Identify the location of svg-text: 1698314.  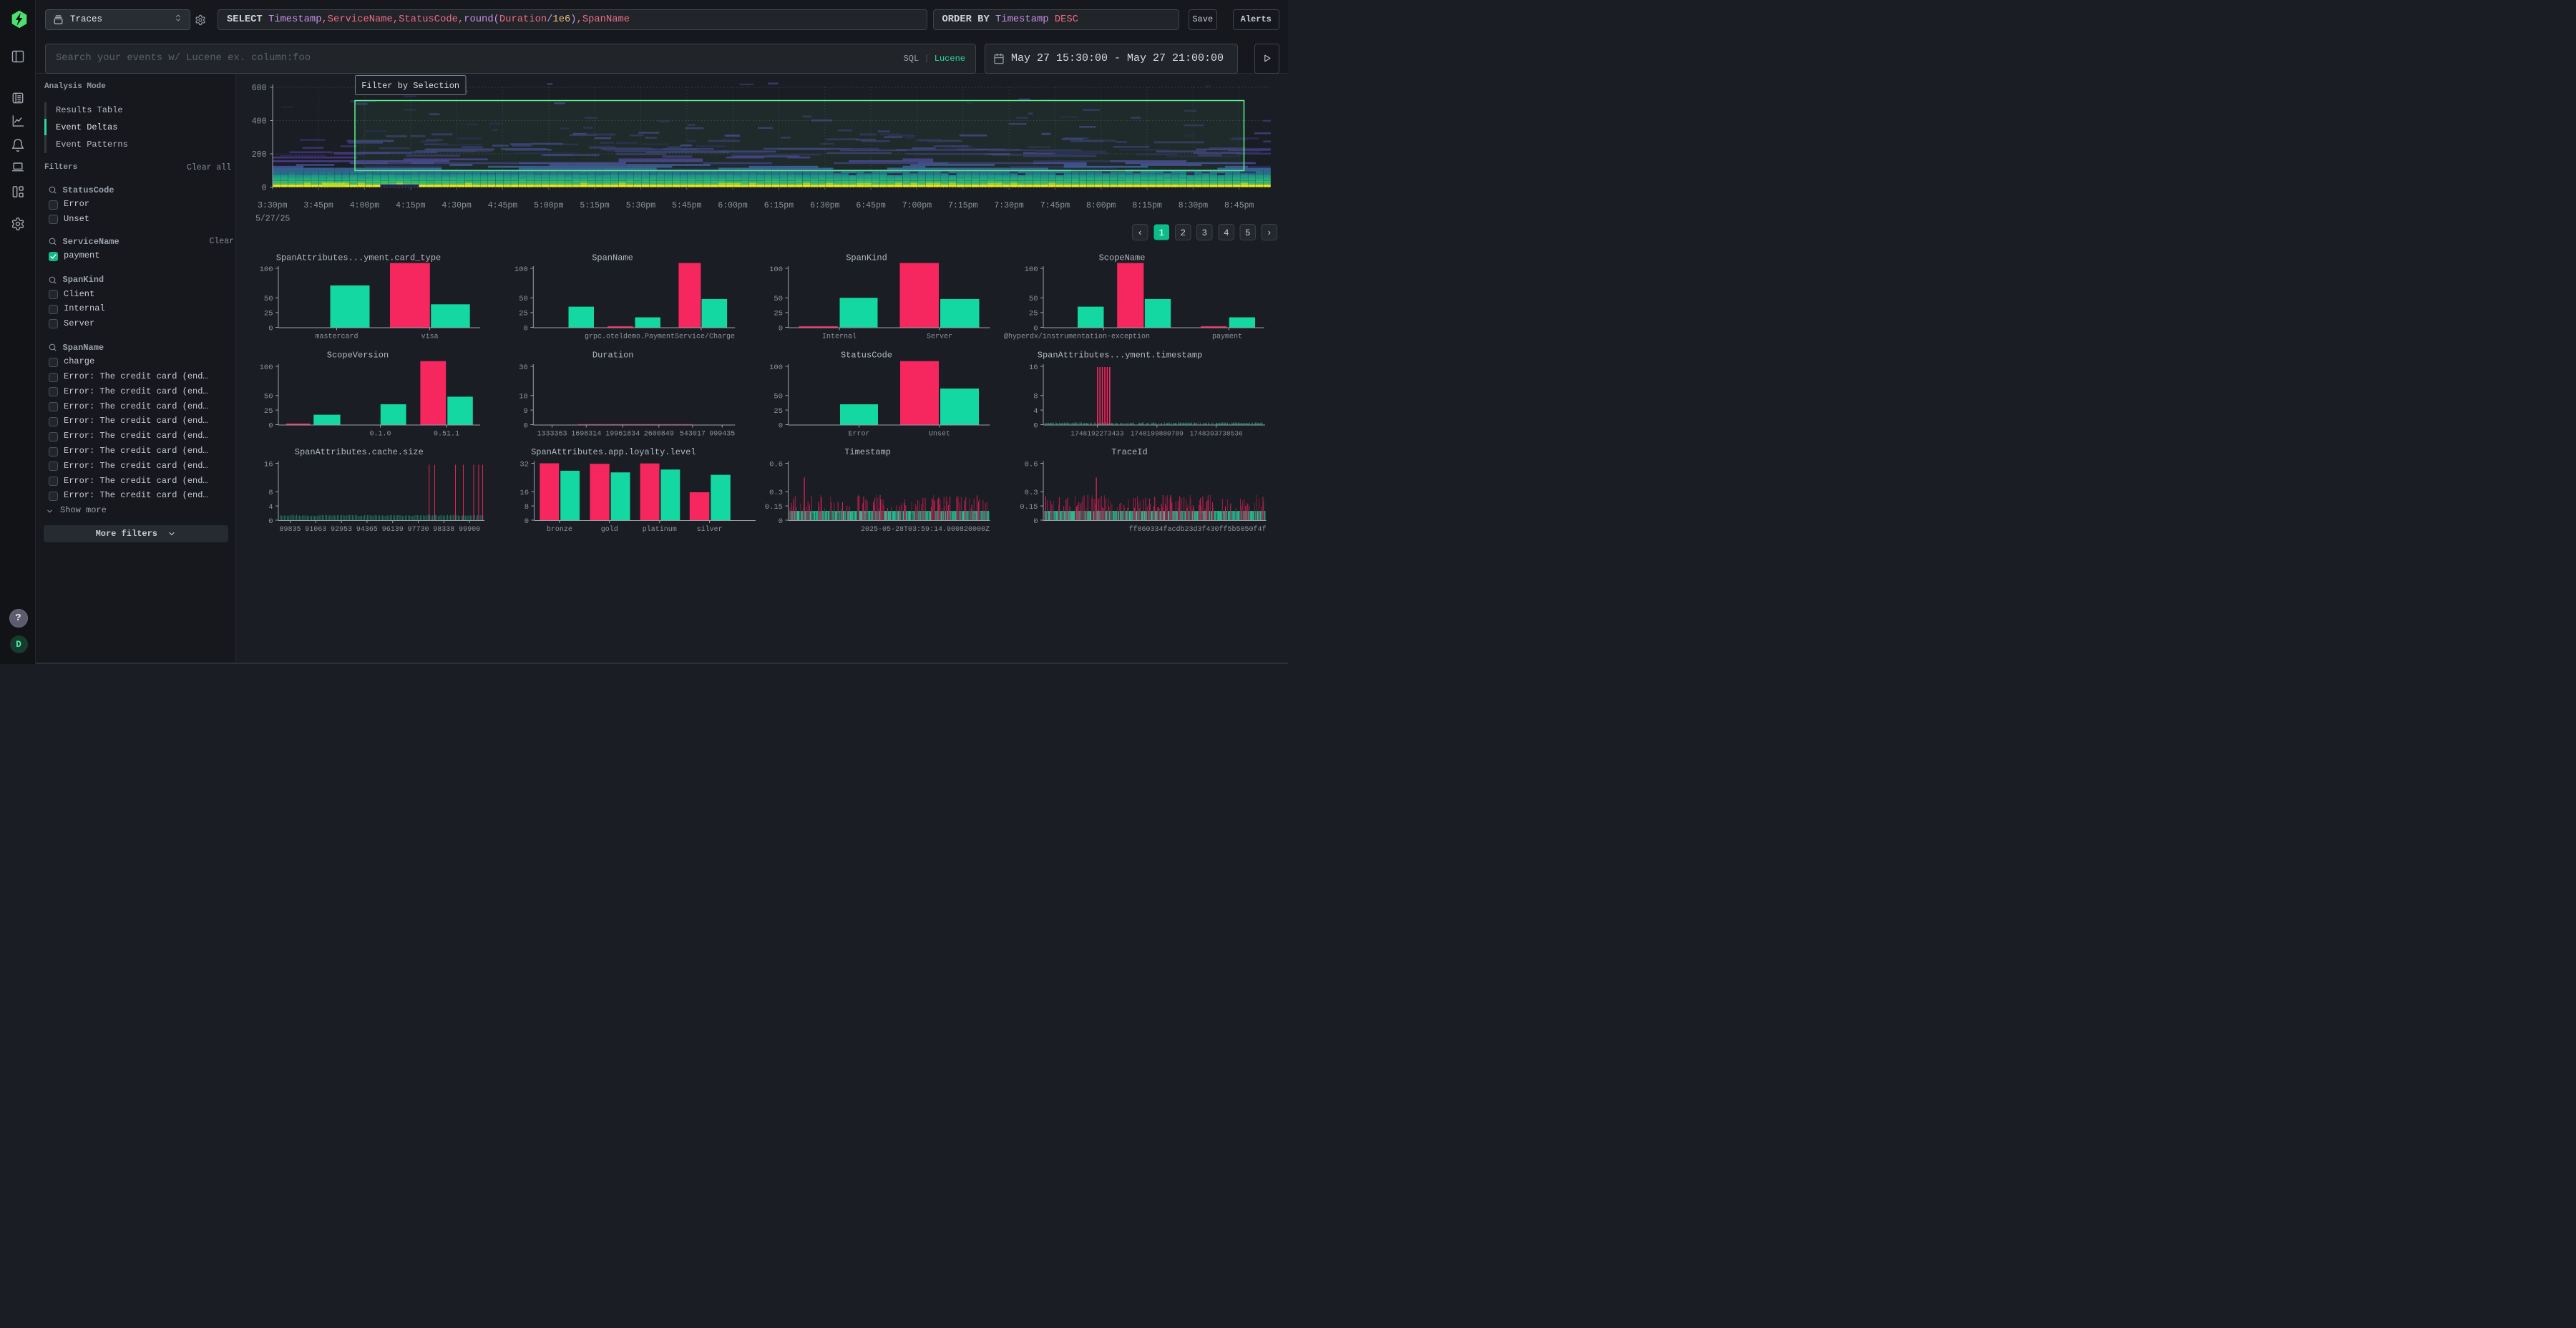
(586, 435).